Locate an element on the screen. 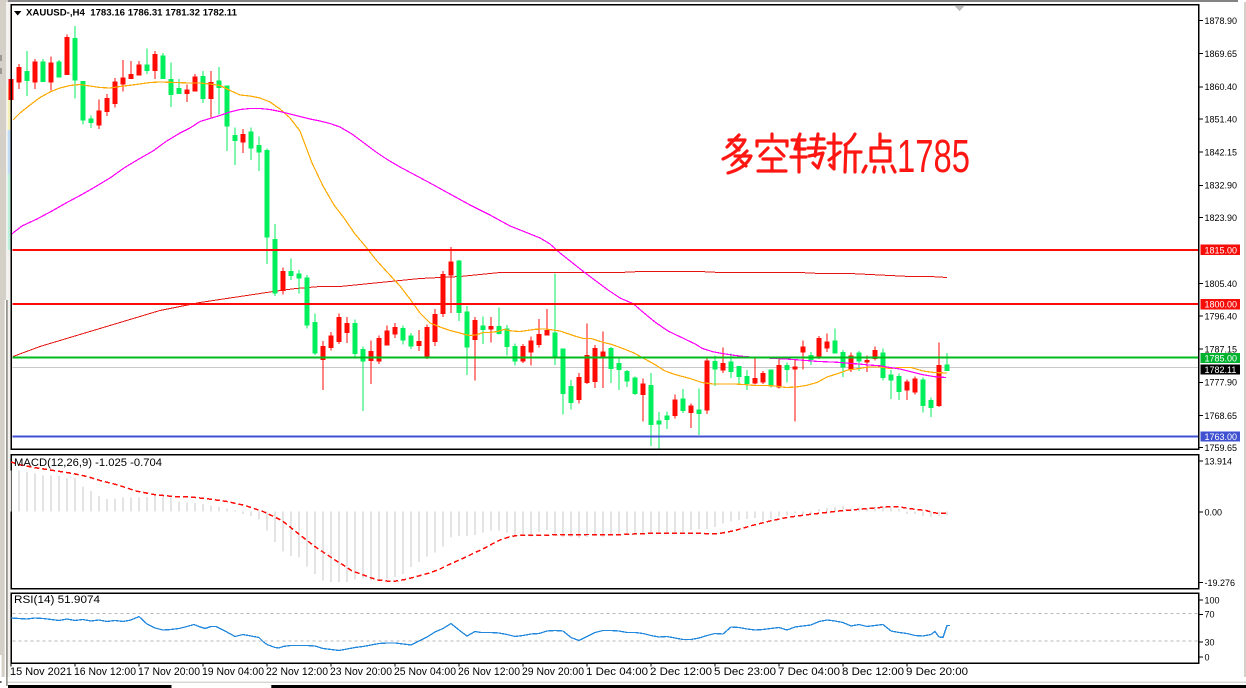  svg-text: 70 is located at coordinates (1210, 615).